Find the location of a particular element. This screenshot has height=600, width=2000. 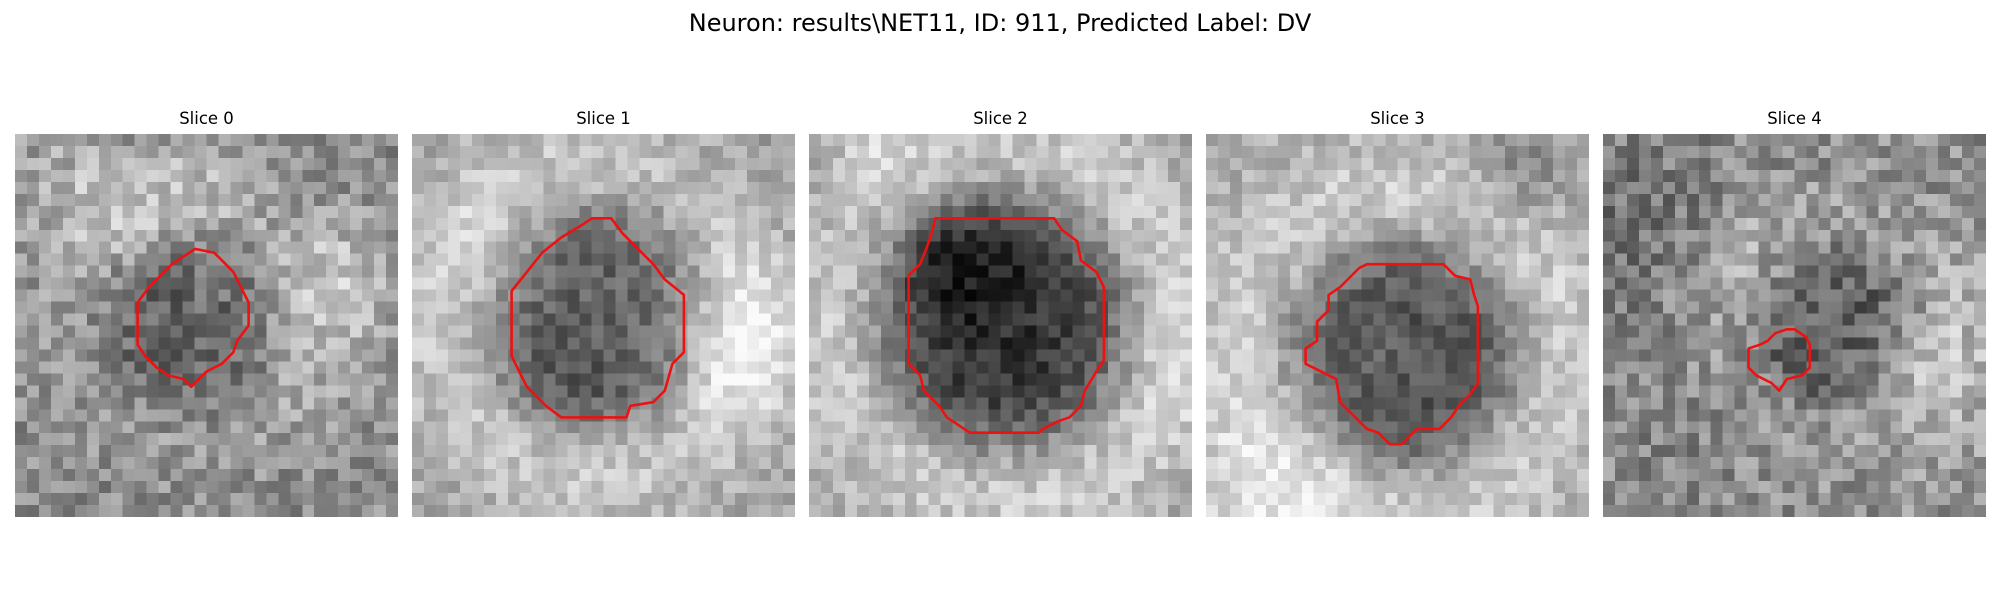

slice-title-2: Slice 2 is located at coordinates (1000, 119).